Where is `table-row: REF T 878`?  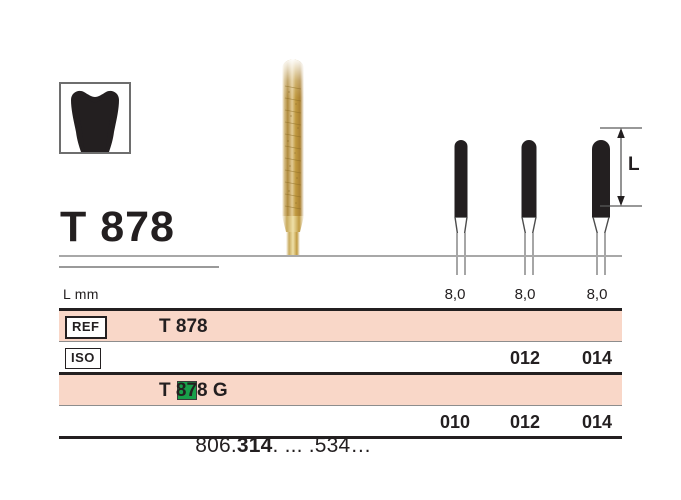 table-row: REF T 878 is located at coordinates (340, 326).